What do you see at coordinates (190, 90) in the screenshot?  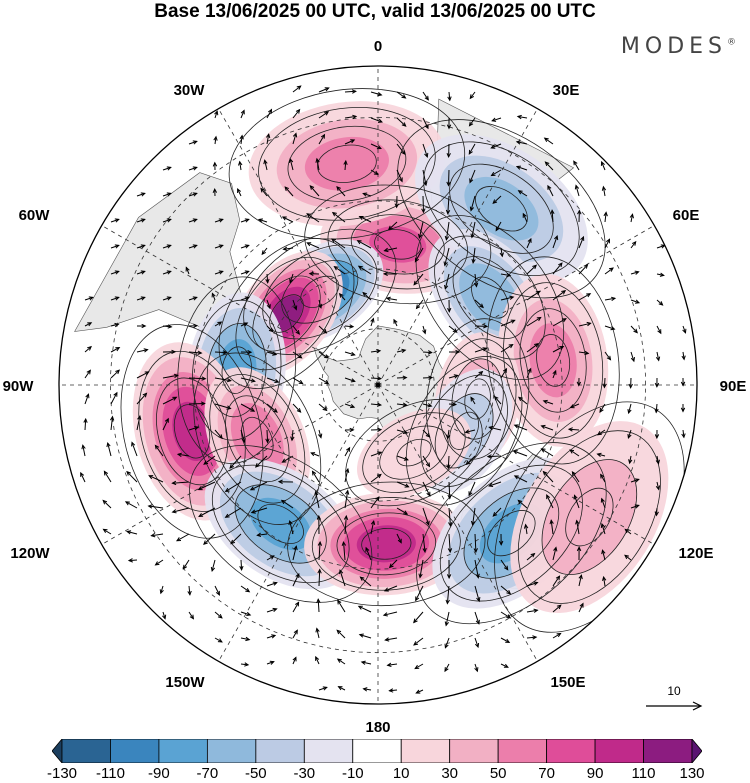 I see `label-30w: 30W` at bounding box center [190, 90].